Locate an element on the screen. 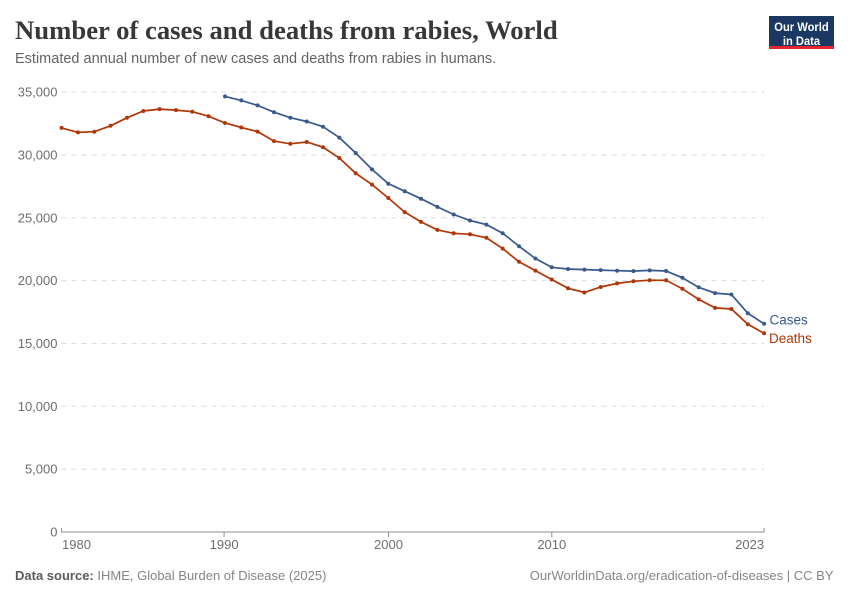  svg-text: 25,000 is located at coordinates (38, 217).